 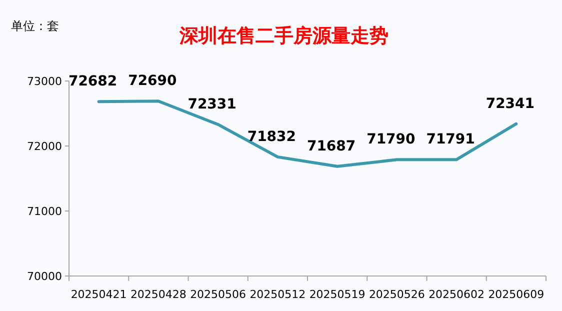 What do you see at coordinates (450, 140) in the screenshot?
I see `data-label: 71791` at bounding box center [450, 140].